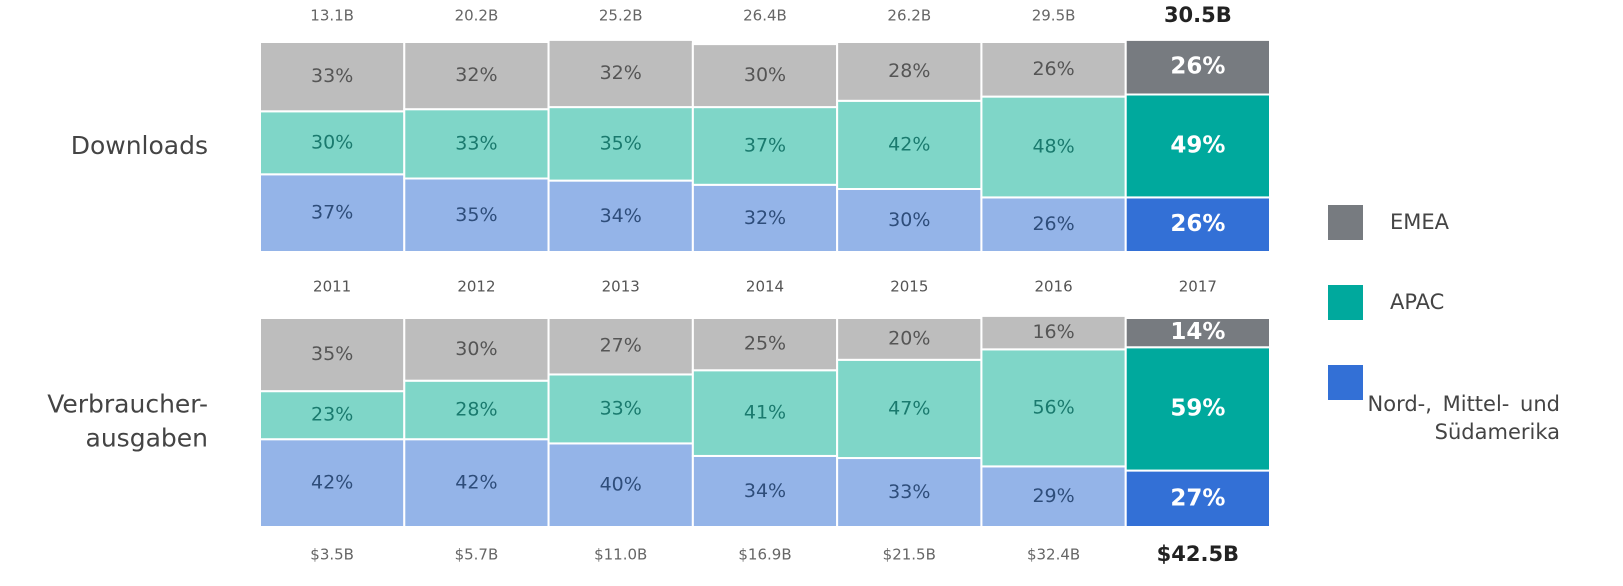  Describe the element at coordinates (621, 16) in the screenshot. I see `total-label: 25.2B` at that location.